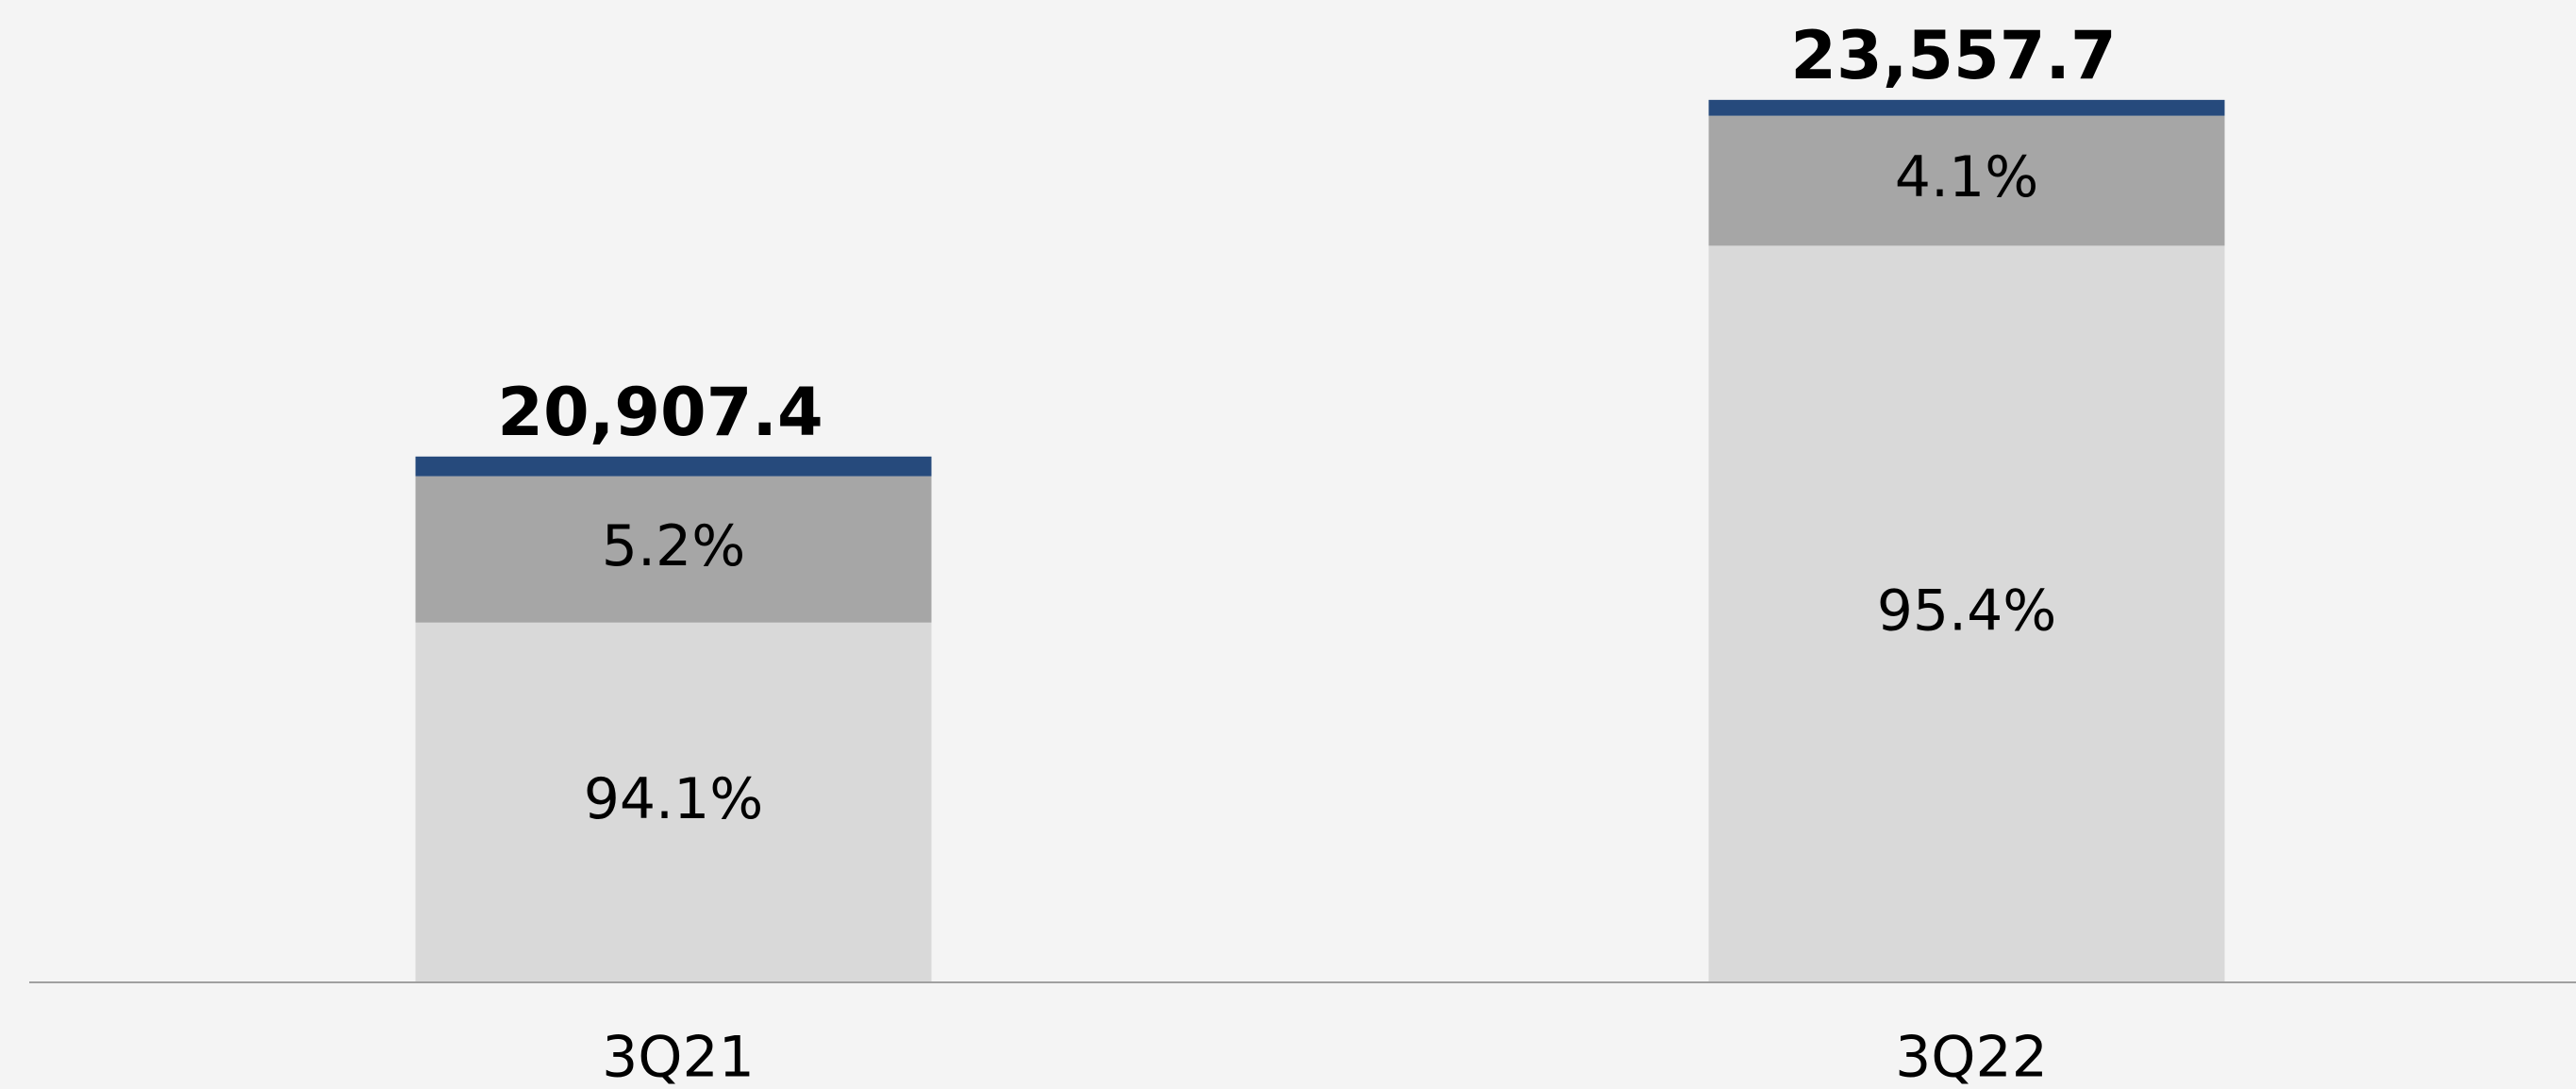  What do you see at coordinates (1972, 1057) in the screenshot?
I see `x-tick-label: 3Q22` at bounding box center [1972, 1057].